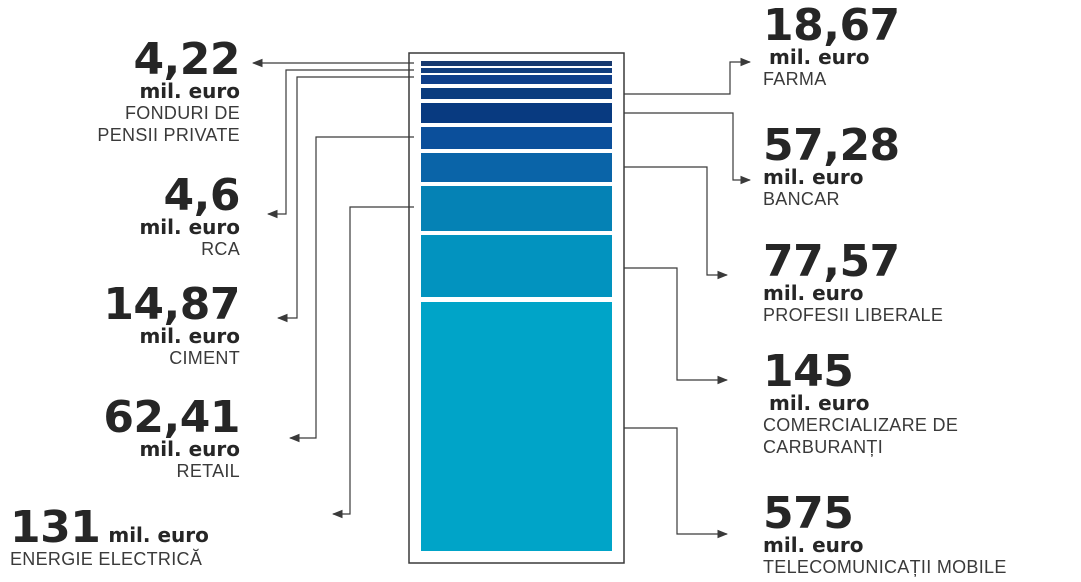  I want to click on bar-segment-bancar, so click(516, 113).